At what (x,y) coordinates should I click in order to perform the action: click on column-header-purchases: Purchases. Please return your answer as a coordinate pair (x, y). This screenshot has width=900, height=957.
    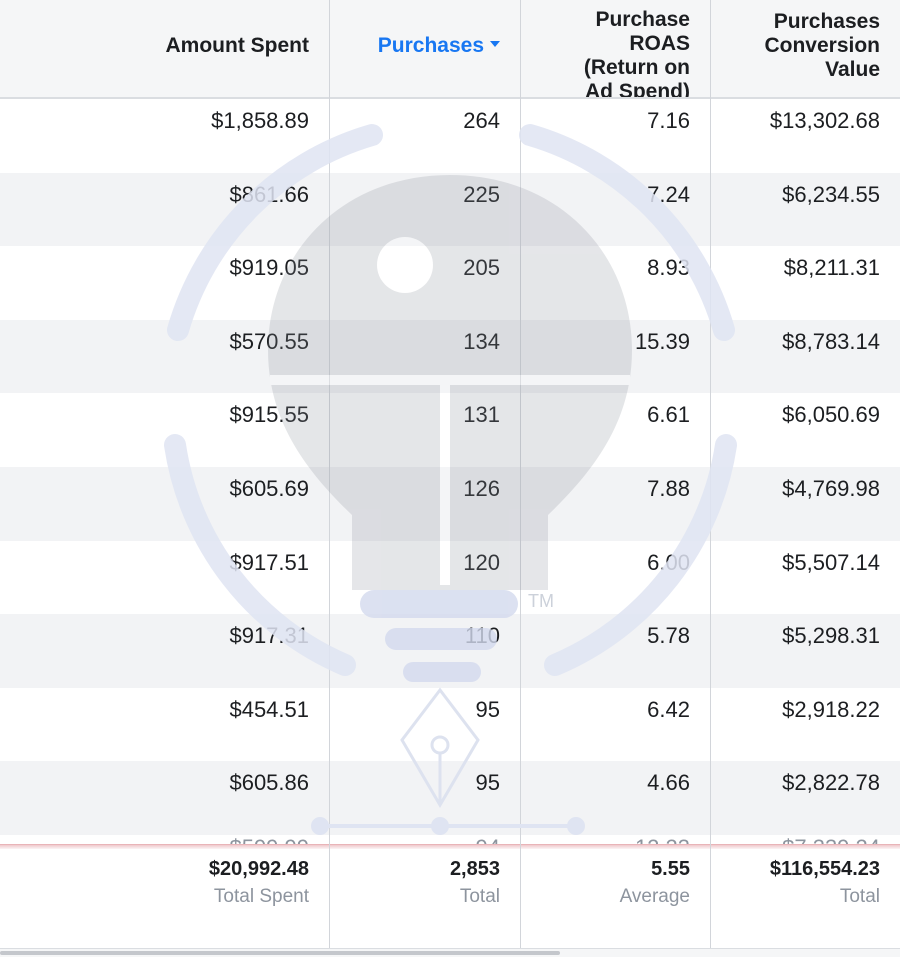
    Looking at the image, I should click on (425, 48).